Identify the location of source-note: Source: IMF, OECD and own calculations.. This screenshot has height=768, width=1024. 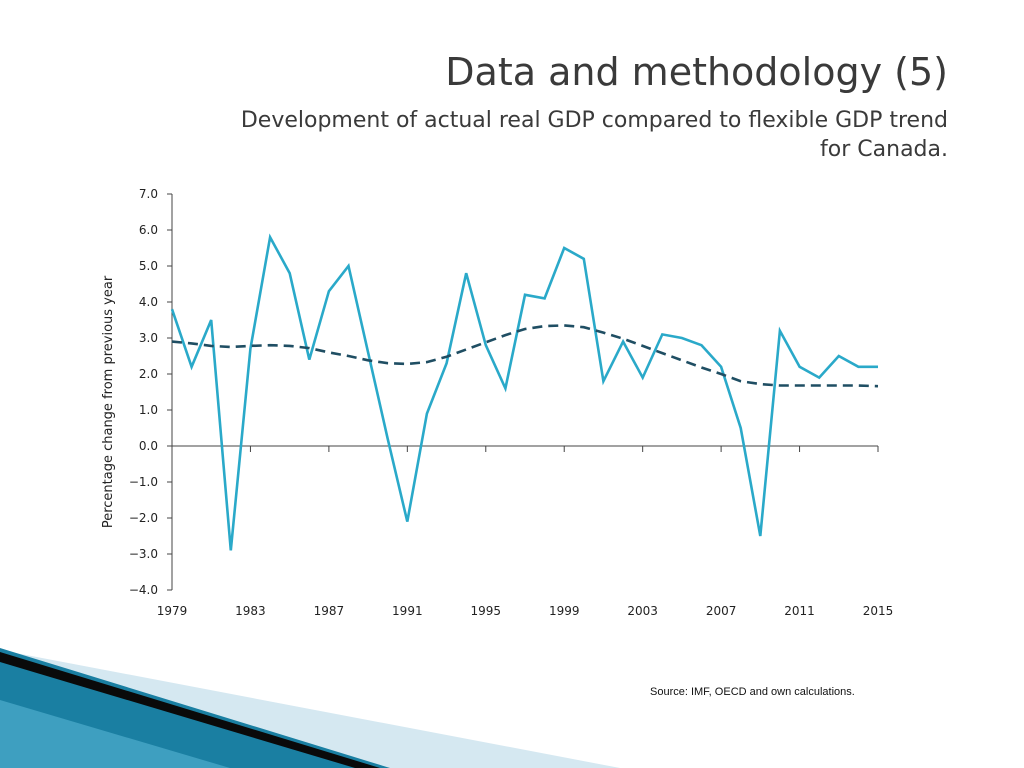
(752, 692).